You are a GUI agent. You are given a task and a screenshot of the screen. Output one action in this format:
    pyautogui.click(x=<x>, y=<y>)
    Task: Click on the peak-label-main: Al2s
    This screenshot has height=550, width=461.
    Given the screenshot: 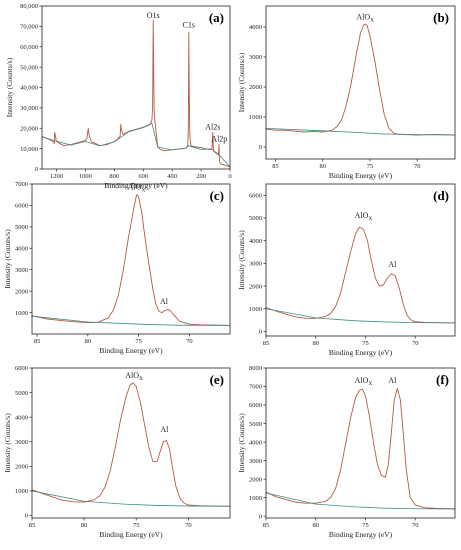 What is the action you would take?
    pyautogui.click(x=212, y=126)
    